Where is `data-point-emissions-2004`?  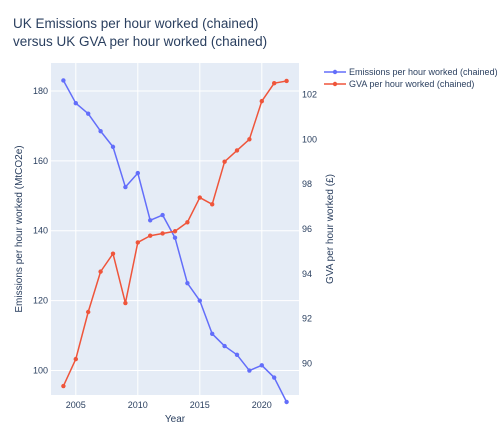 data-point-emissions-2004 is located at coordinates (63, 80).